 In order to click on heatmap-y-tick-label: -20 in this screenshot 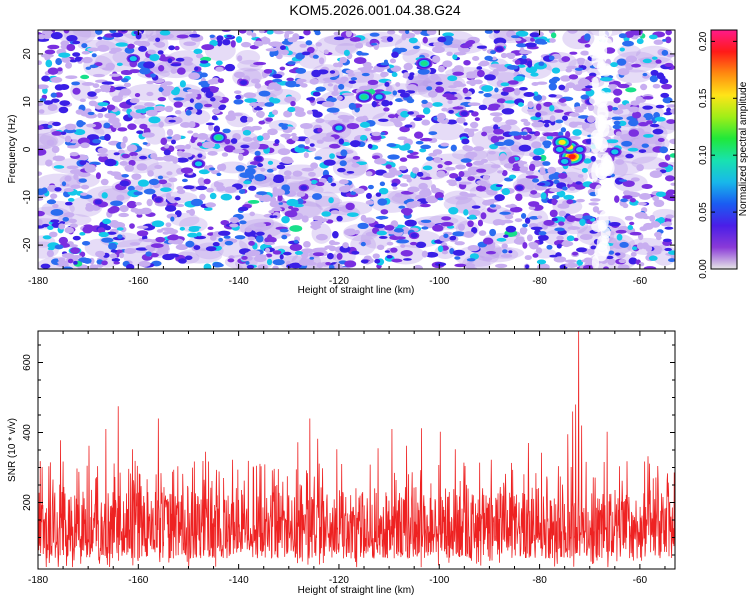, I will do `click(27, 244)`.